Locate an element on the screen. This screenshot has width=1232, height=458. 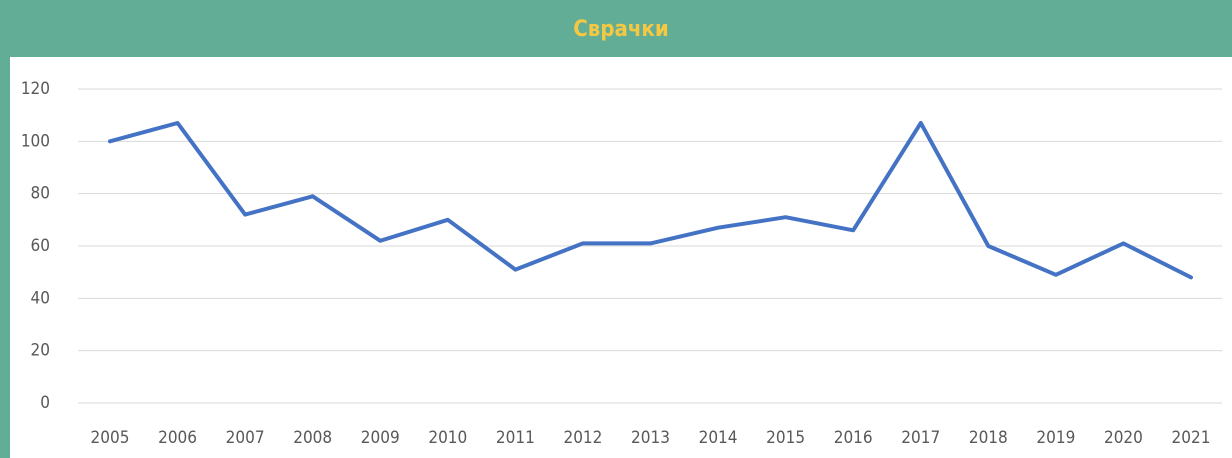
chart-title: Сврачки is located at coordinates (620, 29).